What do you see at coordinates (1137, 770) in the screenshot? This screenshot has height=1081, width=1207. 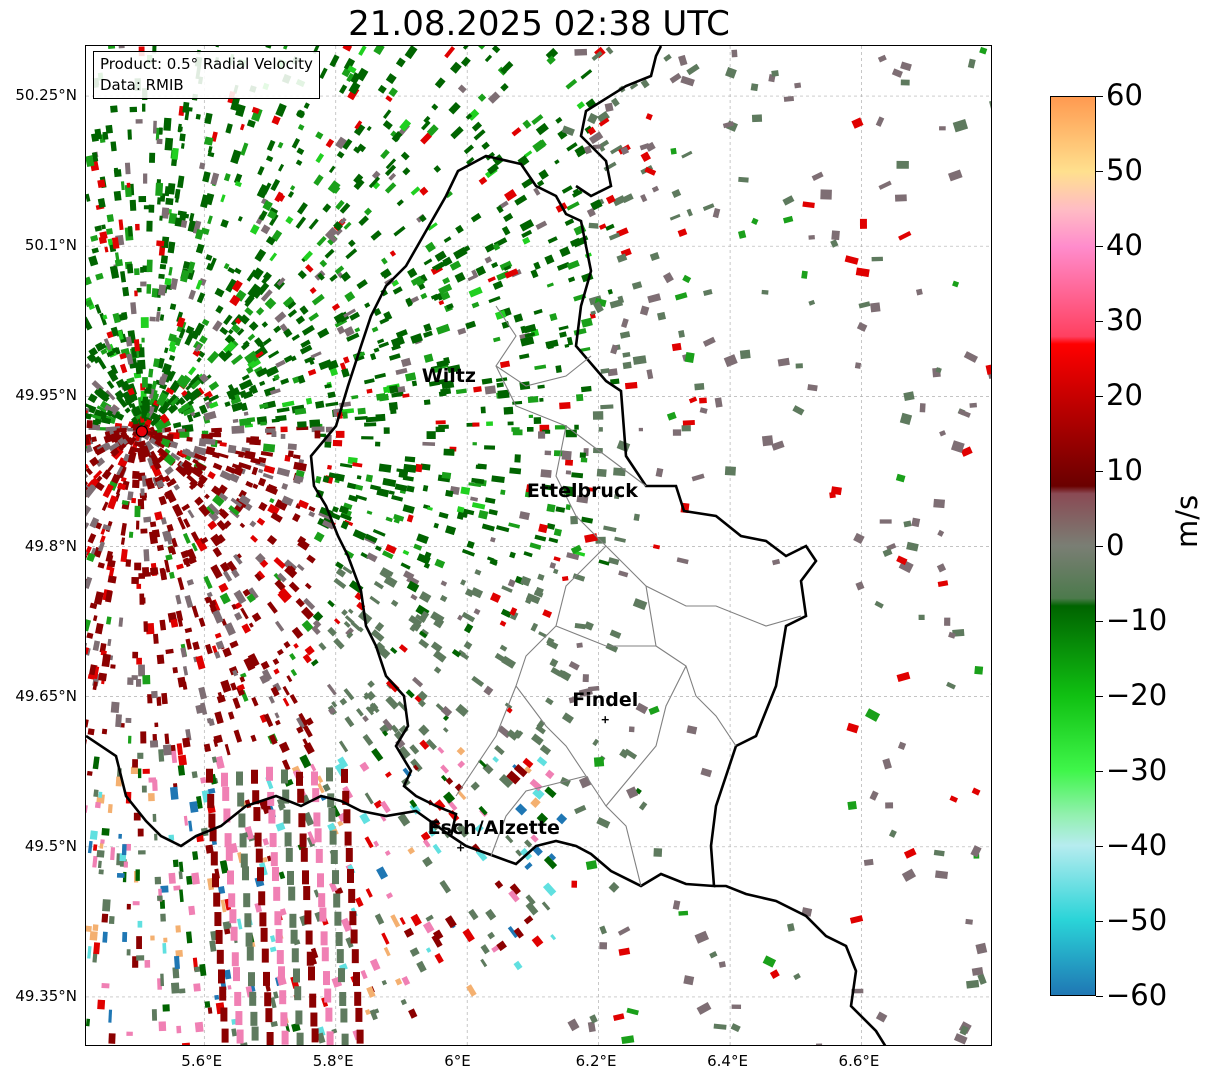 I see `colorbar-tick-label: −30` at bounding box center [1137, 770].